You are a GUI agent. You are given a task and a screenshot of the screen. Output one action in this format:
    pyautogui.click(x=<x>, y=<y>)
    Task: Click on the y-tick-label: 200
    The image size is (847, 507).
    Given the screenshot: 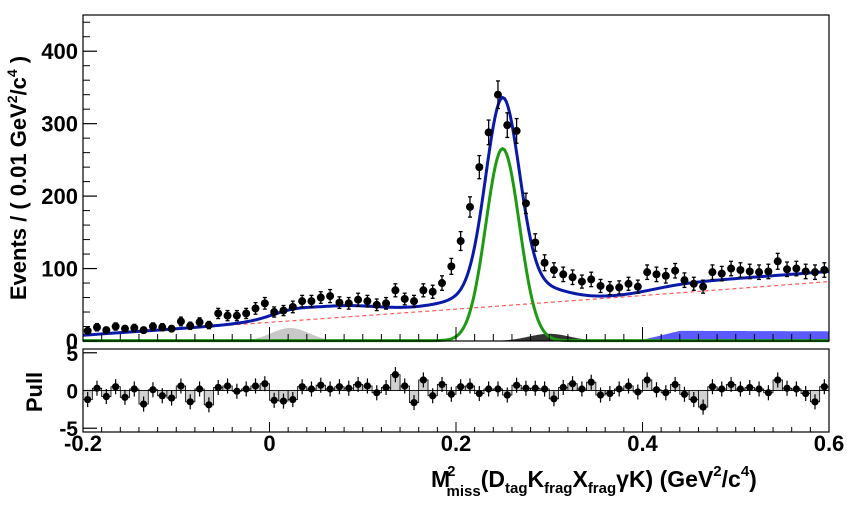 What is the action you would take?
    pyautogui.click(x=59, y=196)
    